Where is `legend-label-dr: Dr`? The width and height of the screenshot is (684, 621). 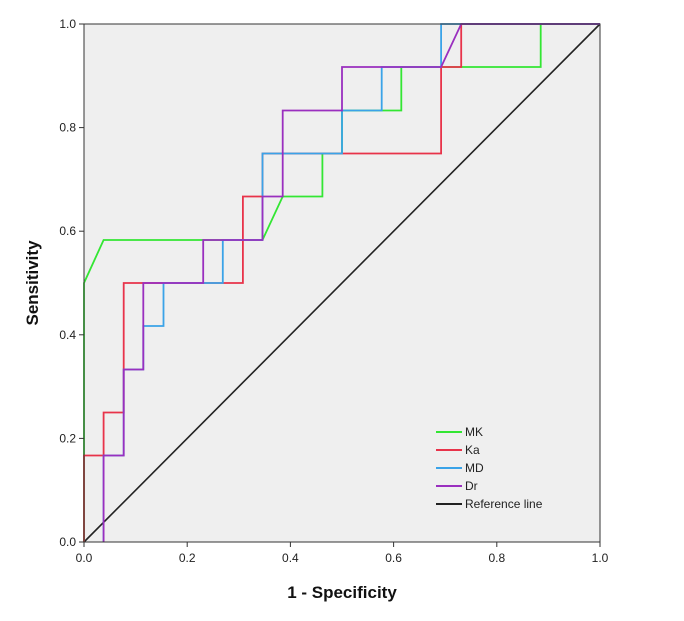
legend-label-dr: Dr is located at coordinates (471, 486).